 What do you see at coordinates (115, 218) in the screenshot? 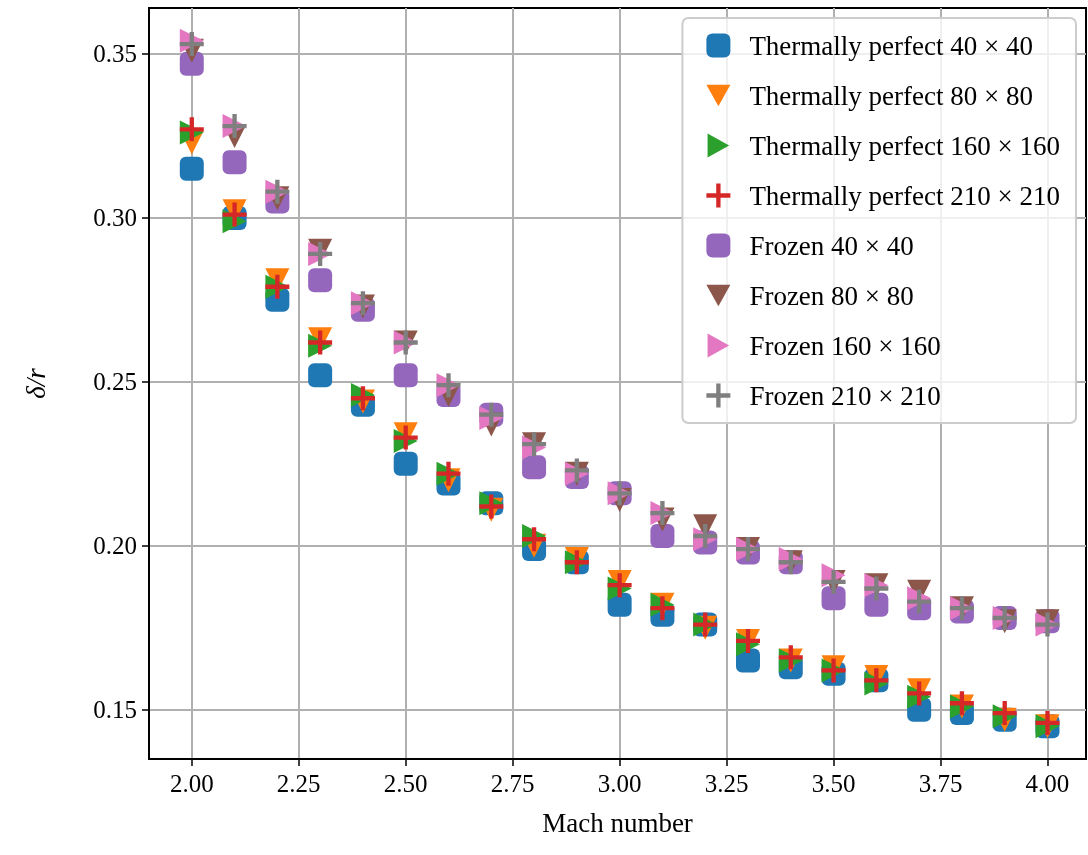
I see `y-tick-label: 0.30` at bounding box center [115, 218].